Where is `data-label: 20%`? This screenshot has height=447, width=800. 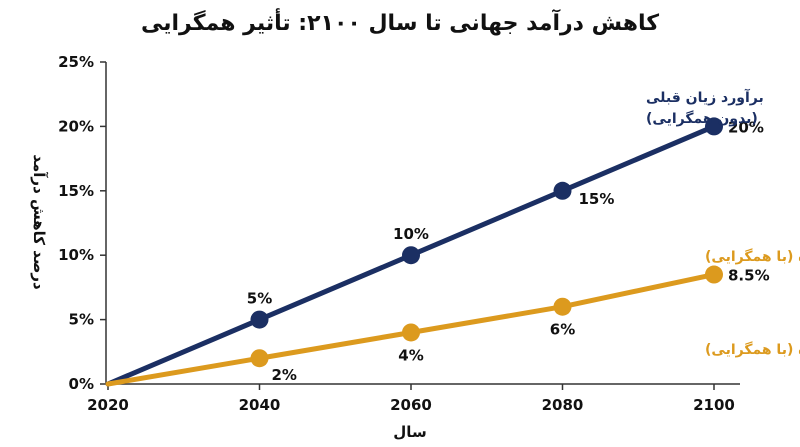
data-label: 20% is located at coordinates (746, 127).